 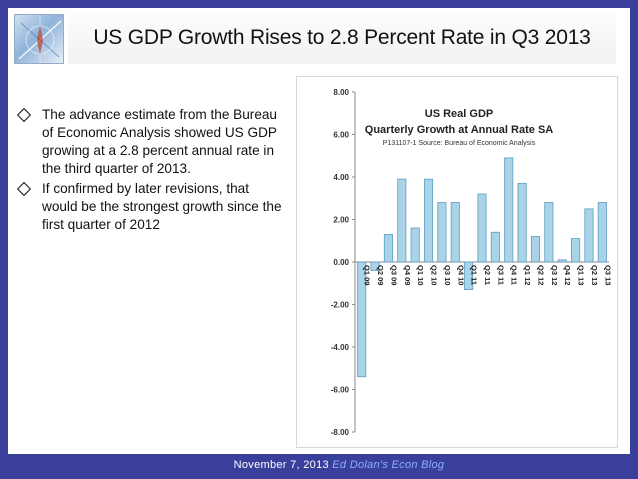 I want to click on category-label: Q2 13, so click(x=594, y=275).